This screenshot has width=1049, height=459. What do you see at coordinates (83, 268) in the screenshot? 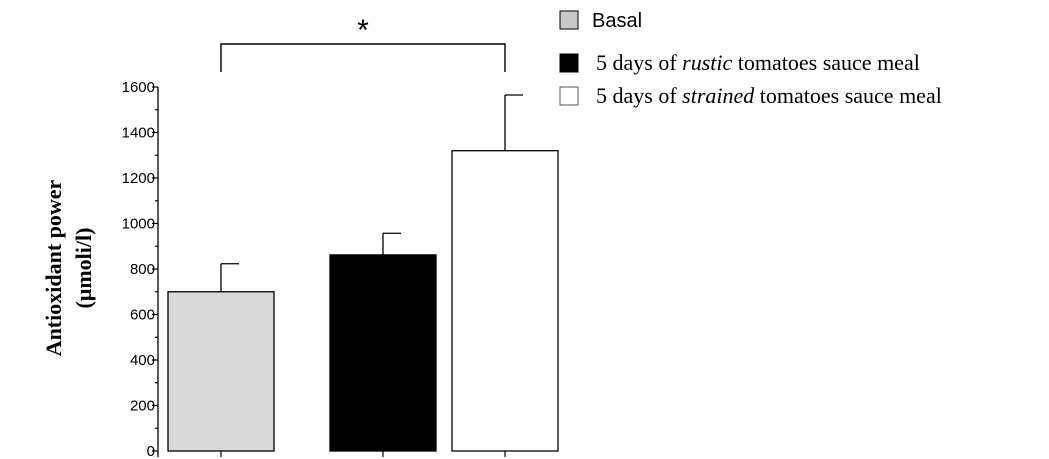
I see `y-axis-label-line2: (μmoli/l)` at bounding box center [83, 268].